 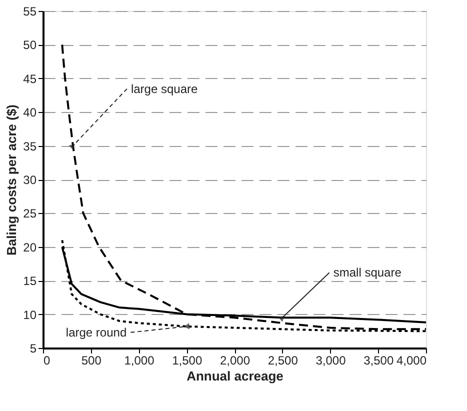 What do you see at coordinates (30, 213) in the screenshot?
I see `y-tick-label: 25` at bounding box center [30, 213].